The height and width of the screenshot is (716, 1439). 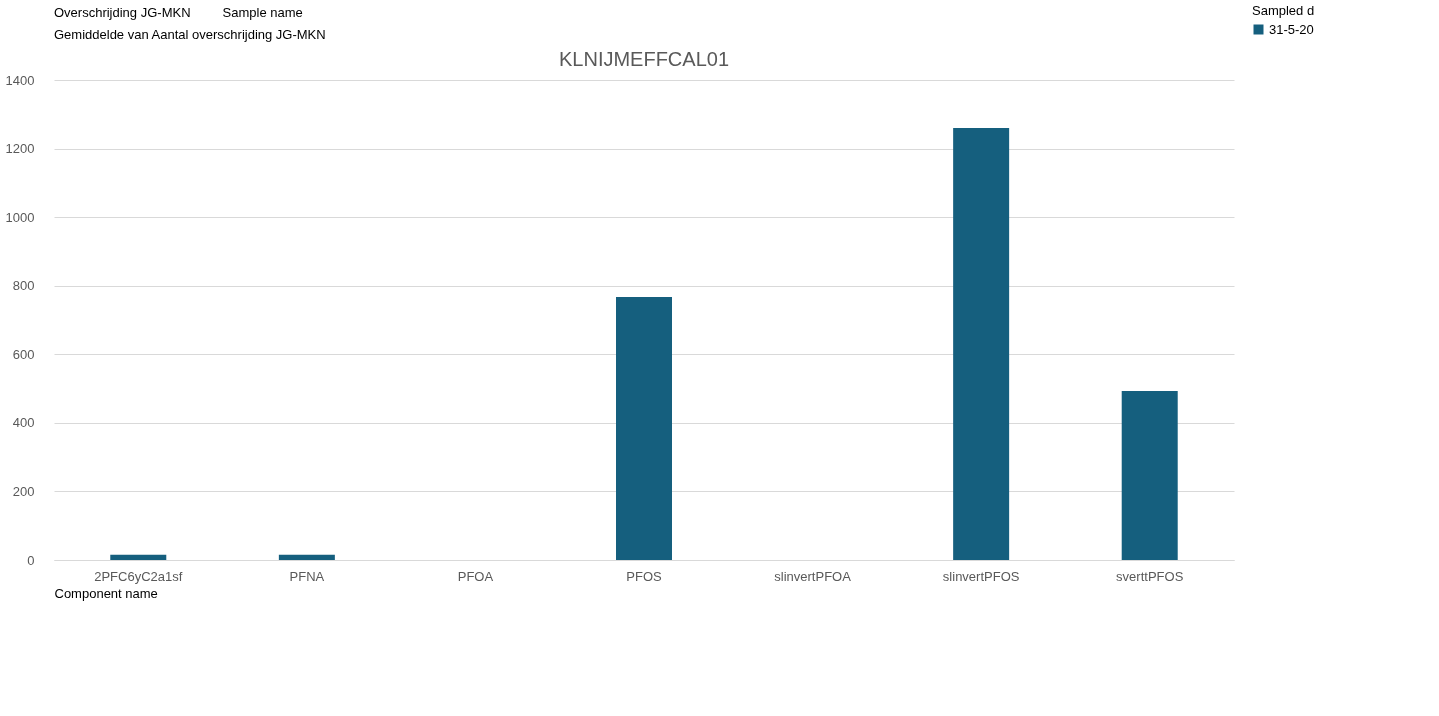 What do you see at coordinates (20, 80) in the screenshot?
I see `y-tick-label: 1400` at bounding box center [20, 80].